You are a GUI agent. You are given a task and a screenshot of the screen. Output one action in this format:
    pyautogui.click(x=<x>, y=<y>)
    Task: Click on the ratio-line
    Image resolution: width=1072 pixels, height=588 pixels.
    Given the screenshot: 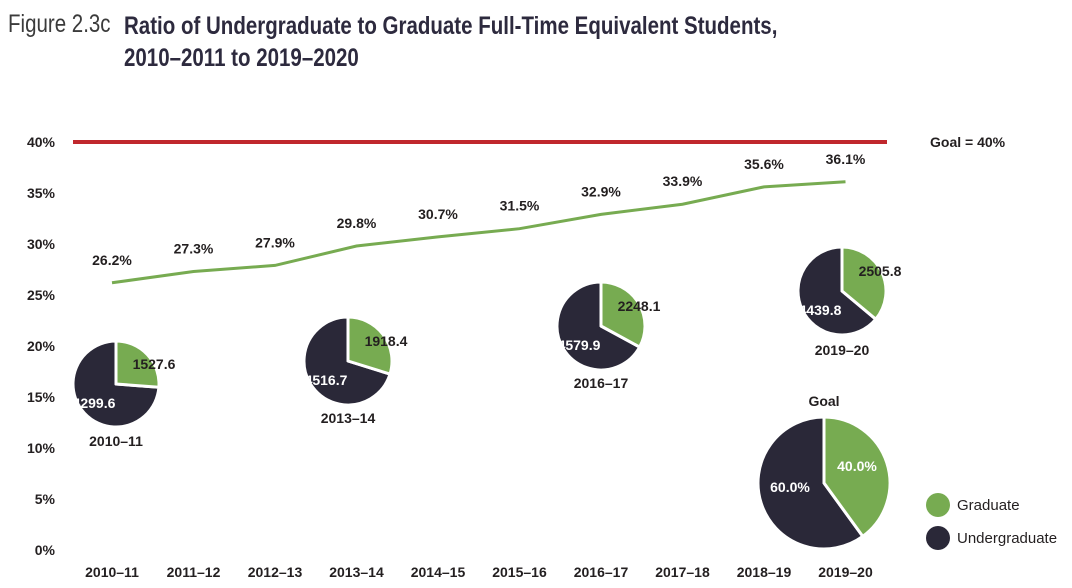 What is the action you would take?
    pyautogui.click(x=478, y=232)
    